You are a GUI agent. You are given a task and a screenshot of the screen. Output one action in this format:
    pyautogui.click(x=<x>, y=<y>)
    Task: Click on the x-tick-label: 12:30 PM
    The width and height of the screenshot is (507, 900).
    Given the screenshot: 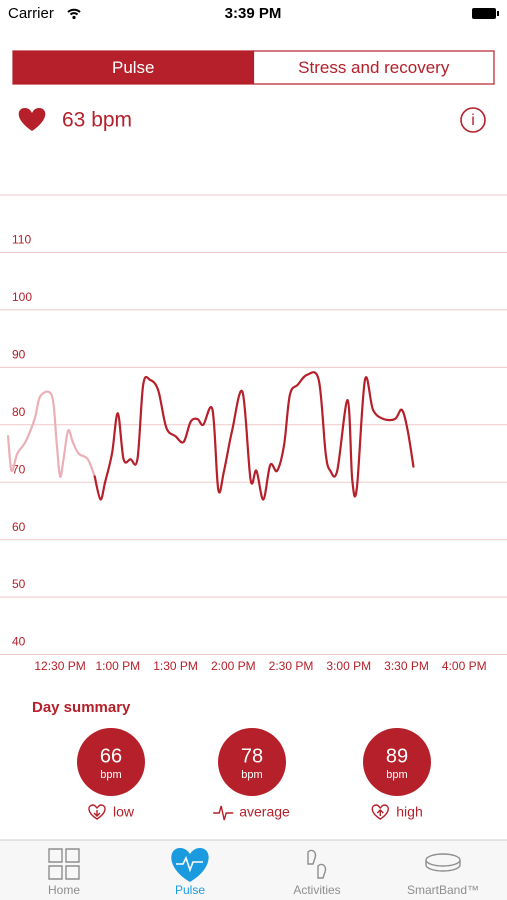 What is the action you would take?
    pyautogui.click(x=59, y=666)
    